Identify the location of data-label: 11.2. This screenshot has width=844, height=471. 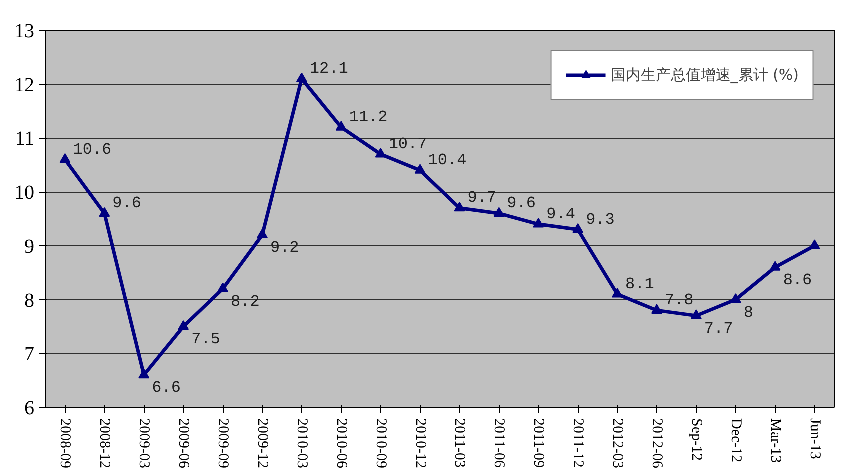
(368, 117).